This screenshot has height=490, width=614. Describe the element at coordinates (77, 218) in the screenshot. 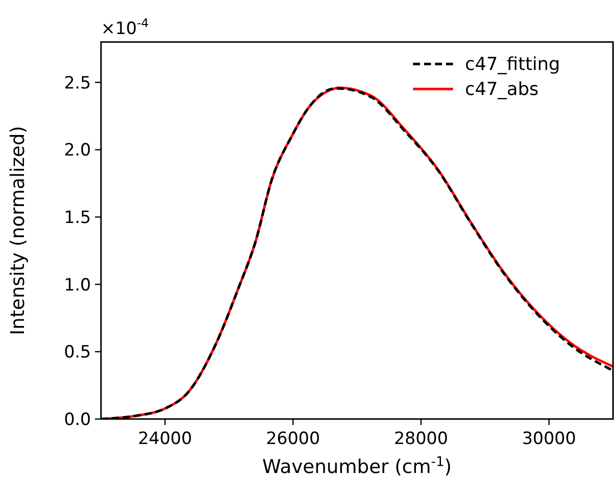

I see `y-tick-label: 1.5` at that location.